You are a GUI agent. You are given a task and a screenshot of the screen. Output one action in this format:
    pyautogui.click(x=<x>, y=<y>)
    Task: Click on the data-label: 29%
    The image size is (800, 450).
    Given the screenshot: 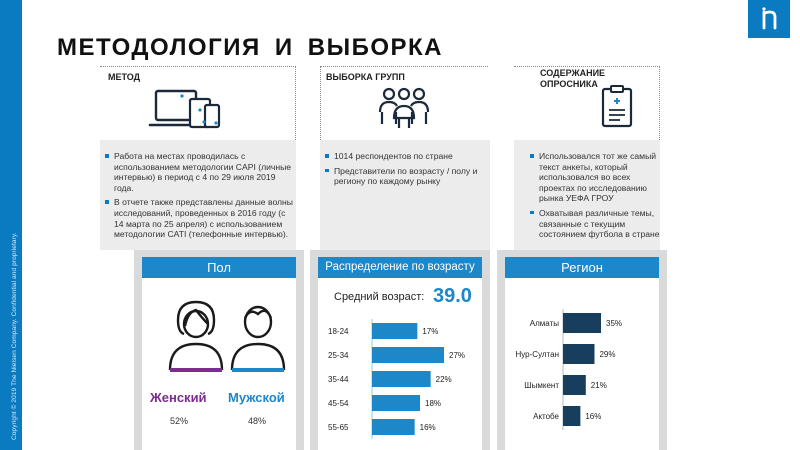 What is the action you would take?
    pyautogui.click(x=607, y=354)
    